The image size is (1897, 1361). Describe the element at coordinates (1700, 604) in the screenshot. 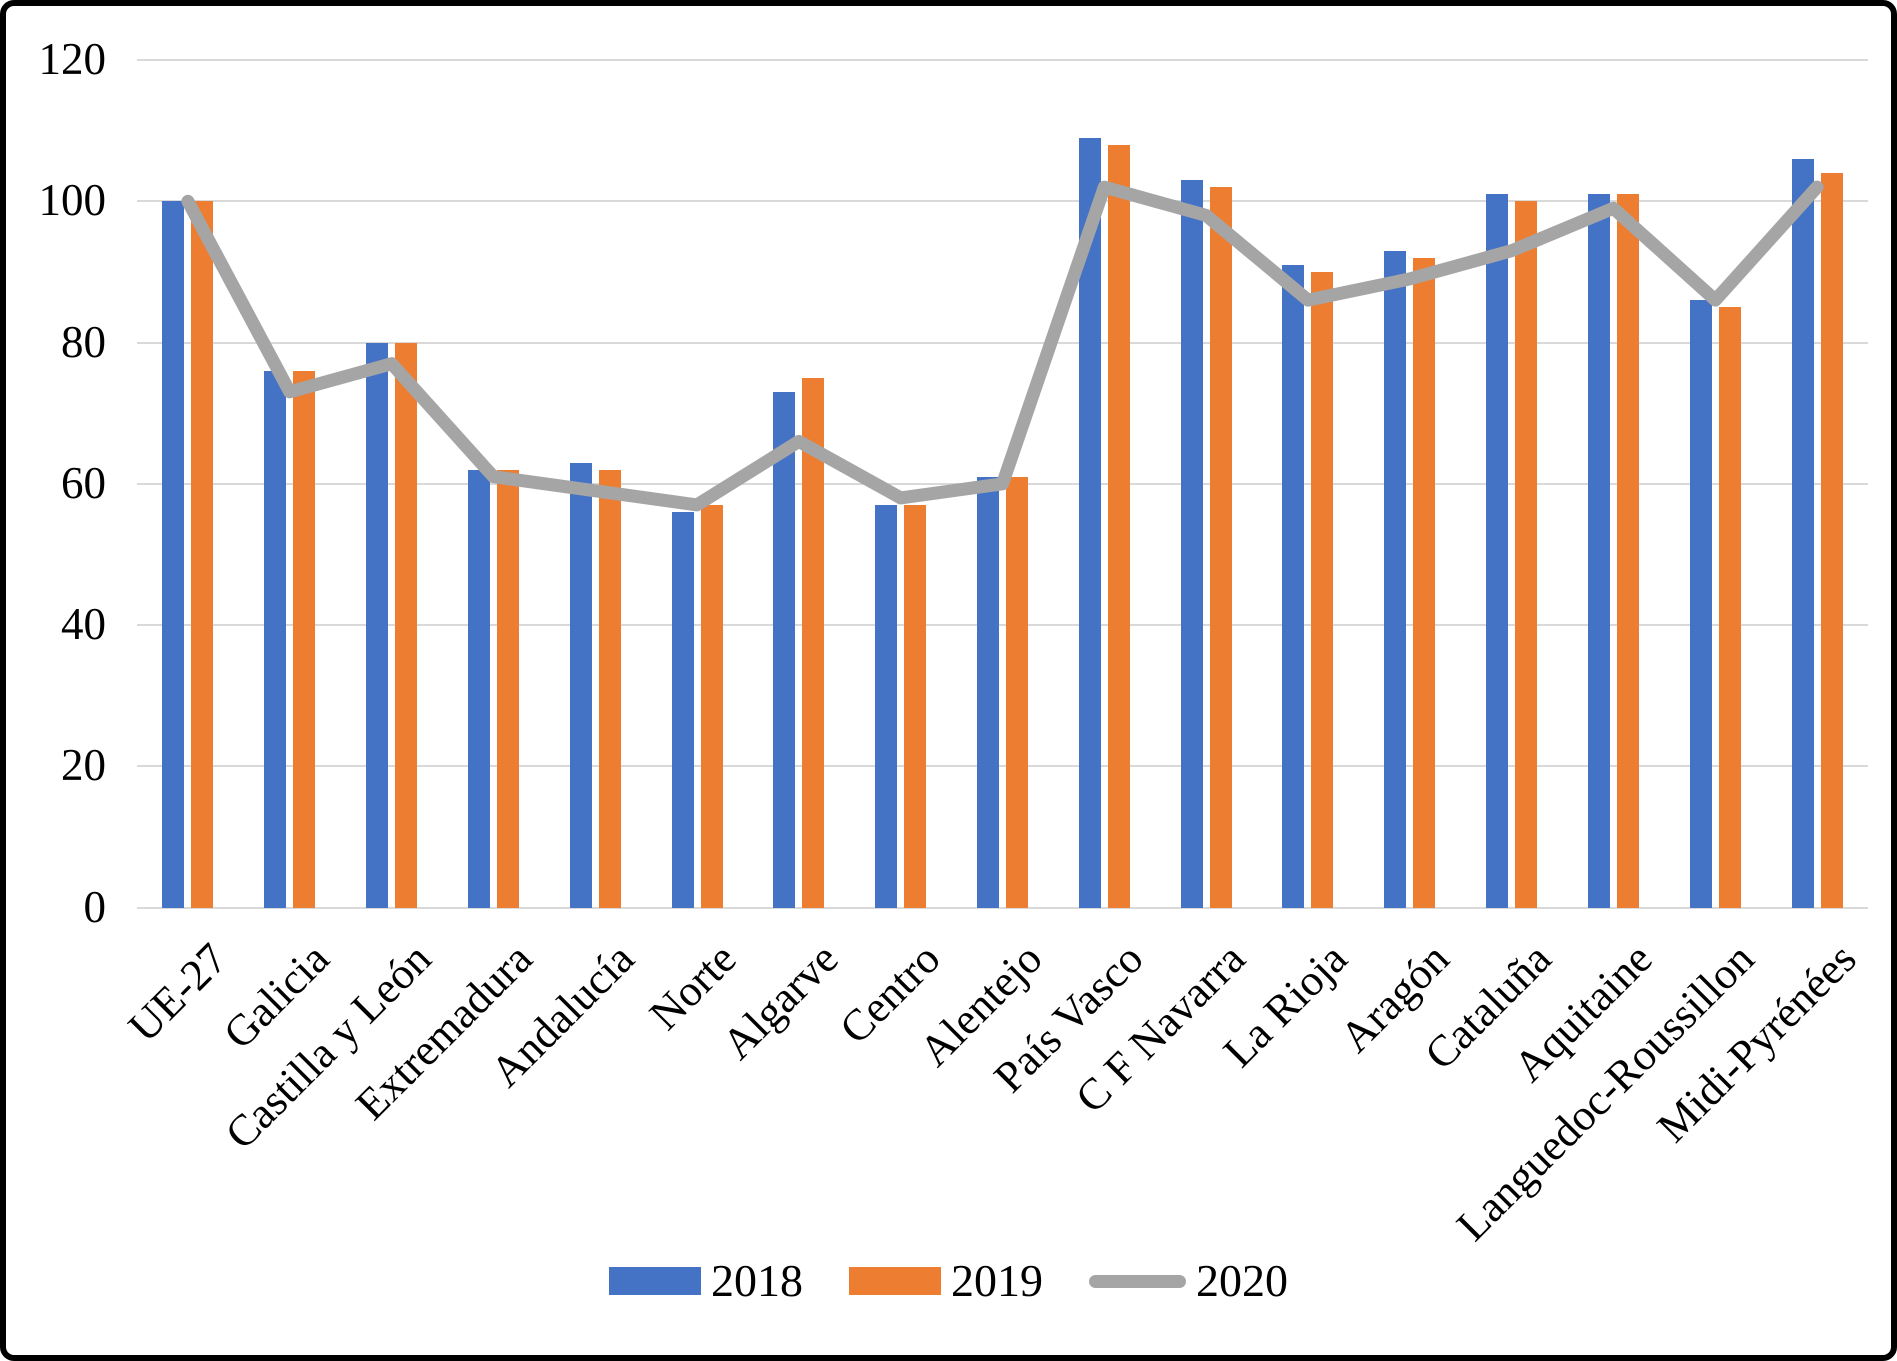

I see `bar-2018-Languedoc-Roussillon` at that location.